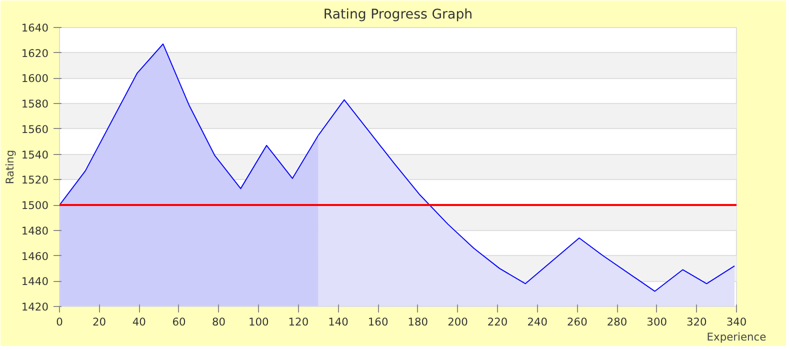 This screenshot has height=350, width=790. What do you see at coordinates (99, 322) in the screenshot?
I see `x-tick-label: 20` at bounding box center [99, 322].